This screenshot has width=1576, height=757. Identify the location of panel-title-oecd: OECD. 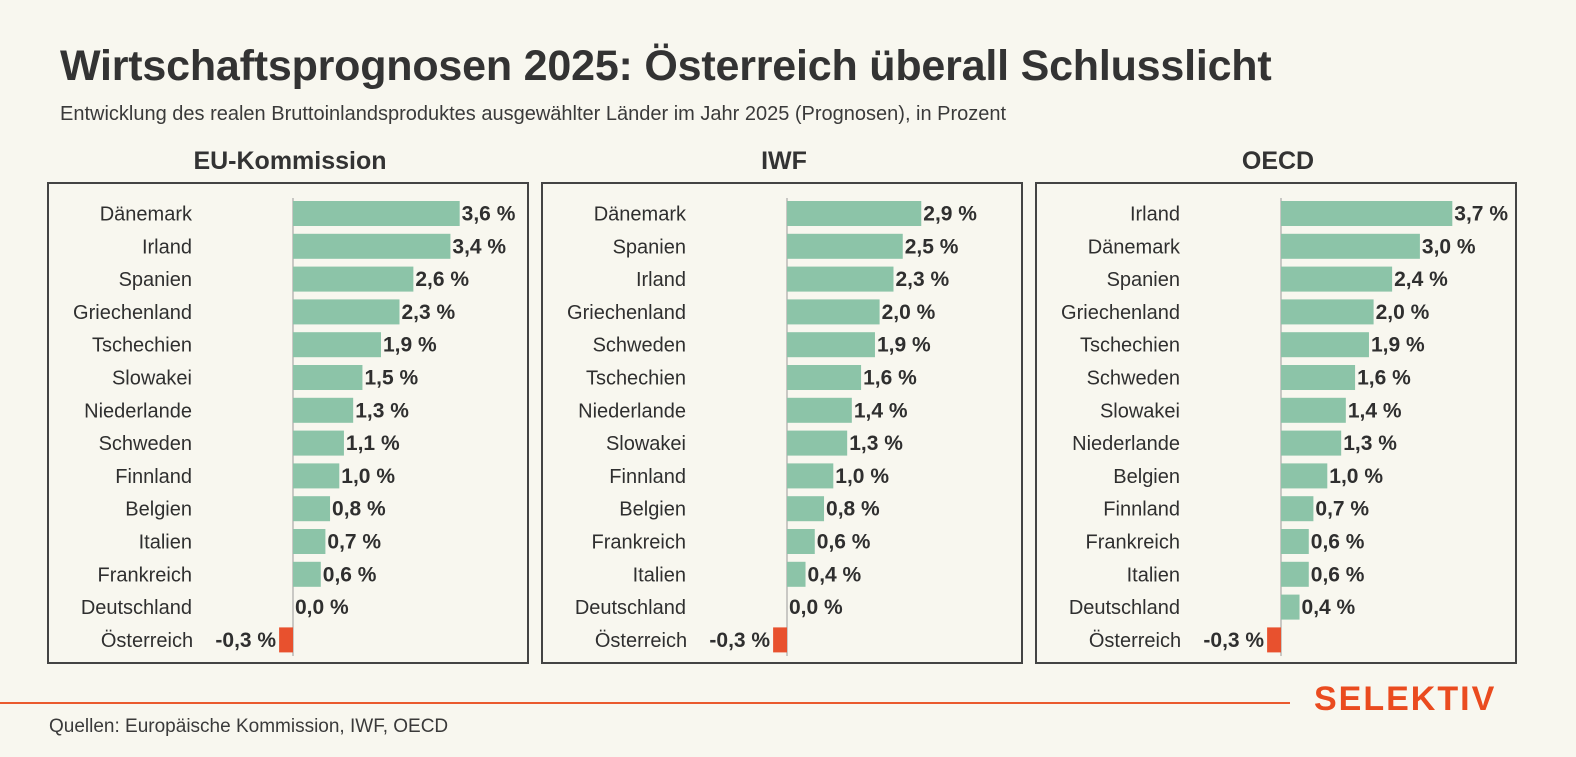
(1278, 161).